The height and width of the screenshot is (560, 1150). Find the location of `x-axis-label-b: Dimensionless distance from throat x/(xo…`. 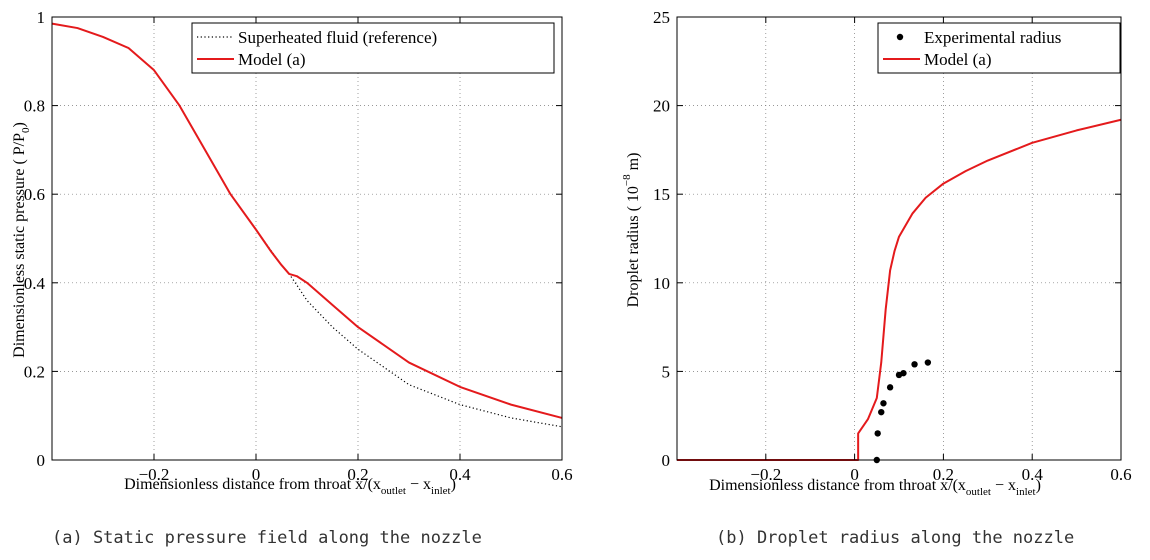

x-axis-label-b: Dimensionless distance from throat x/(xo… is located at coordinates (875, 487).